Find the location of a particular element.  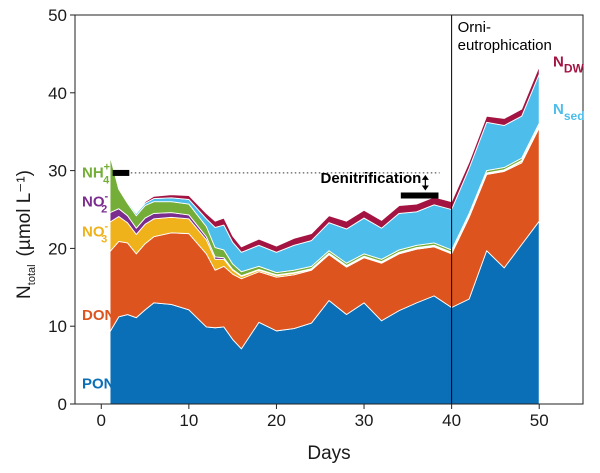

label-no2: NO-2 is located at coordinates (95, 202).